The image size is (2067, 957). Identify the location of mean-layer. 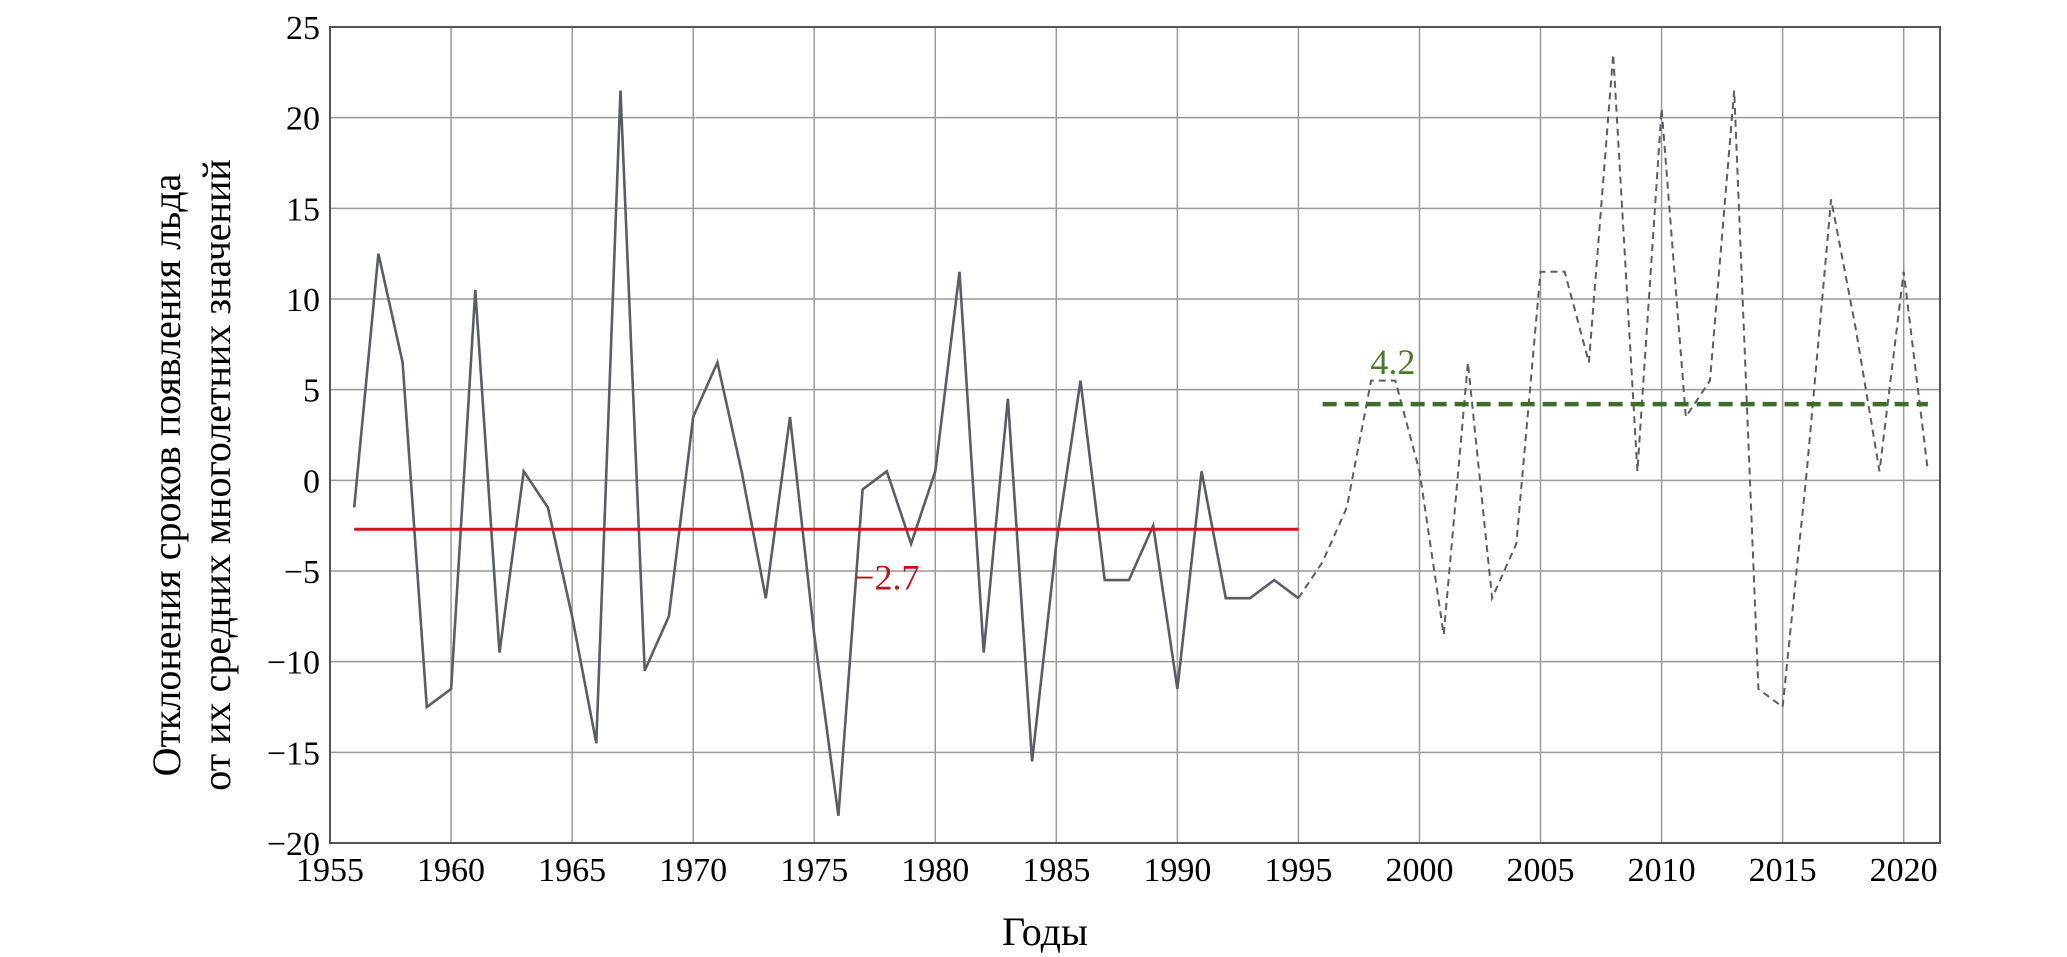
(1141, 466).